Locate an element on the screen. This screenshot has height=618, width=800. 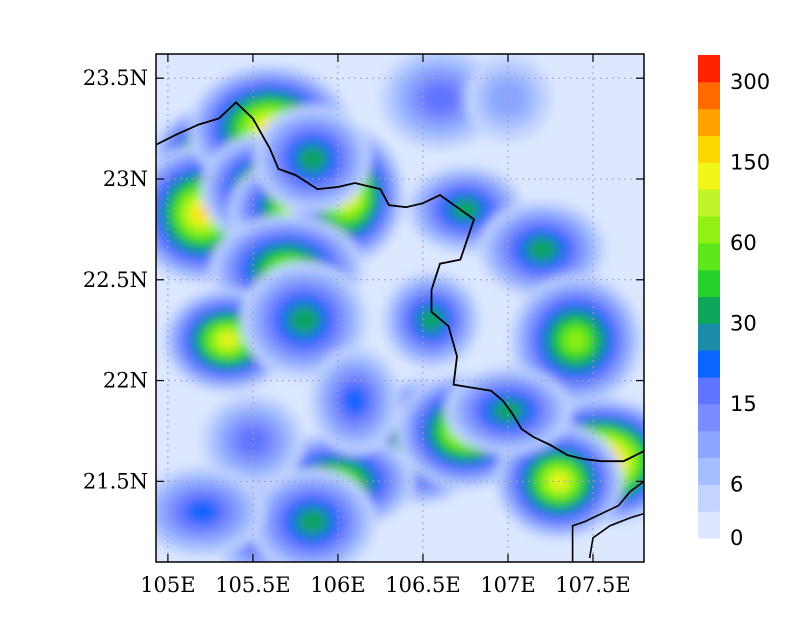
colorbar-label: 300 is located at coordinates (750, 82).